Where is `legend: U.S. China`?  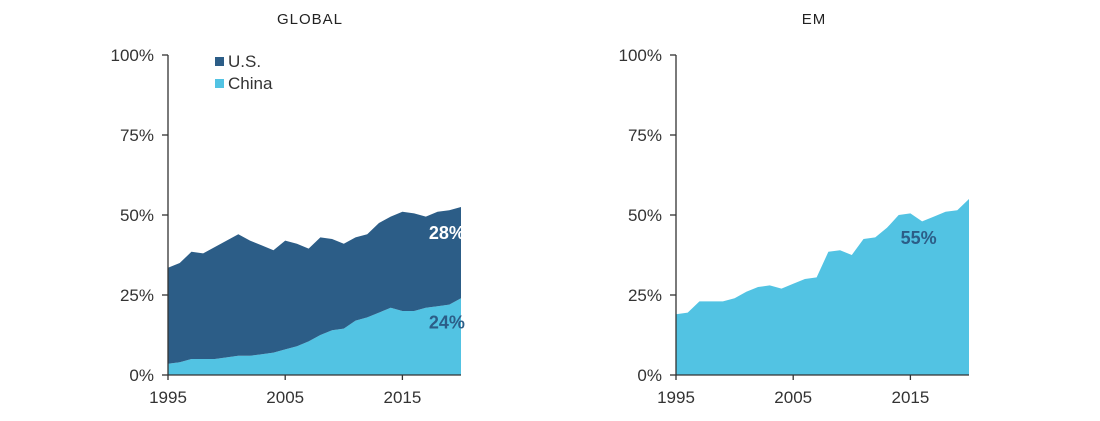
legend: U.S. China is located at coordinates (244, 72).